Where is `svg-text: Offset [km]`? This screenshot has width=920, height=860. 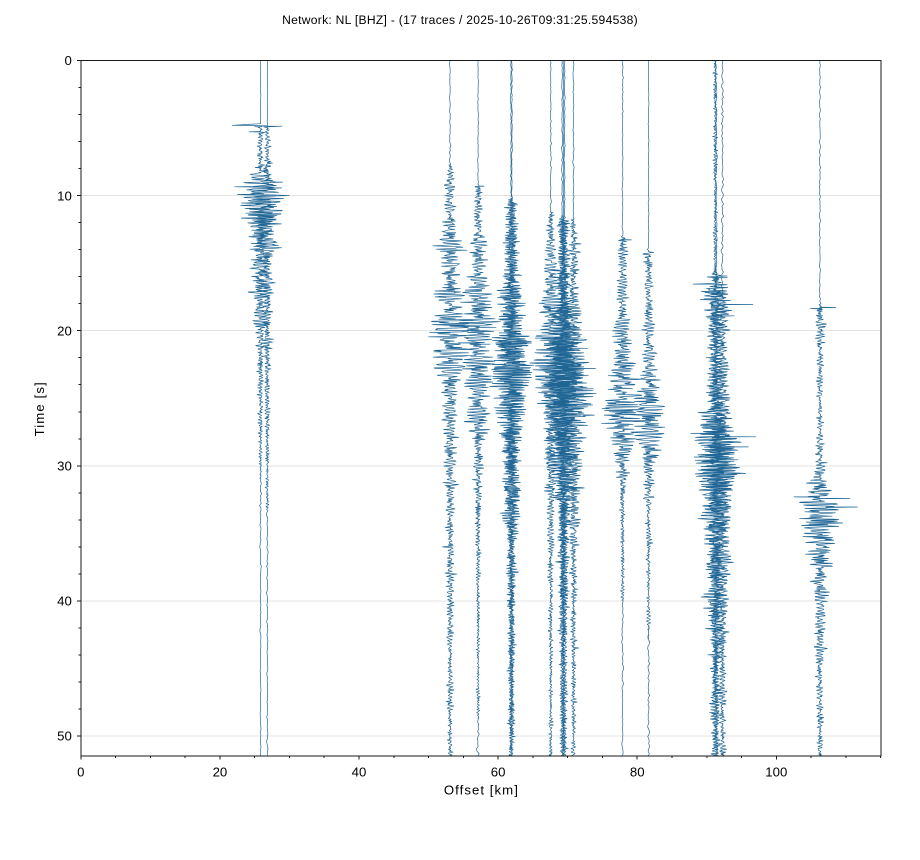 svg-text: Offset [km] is located at coordinates (481, 789).